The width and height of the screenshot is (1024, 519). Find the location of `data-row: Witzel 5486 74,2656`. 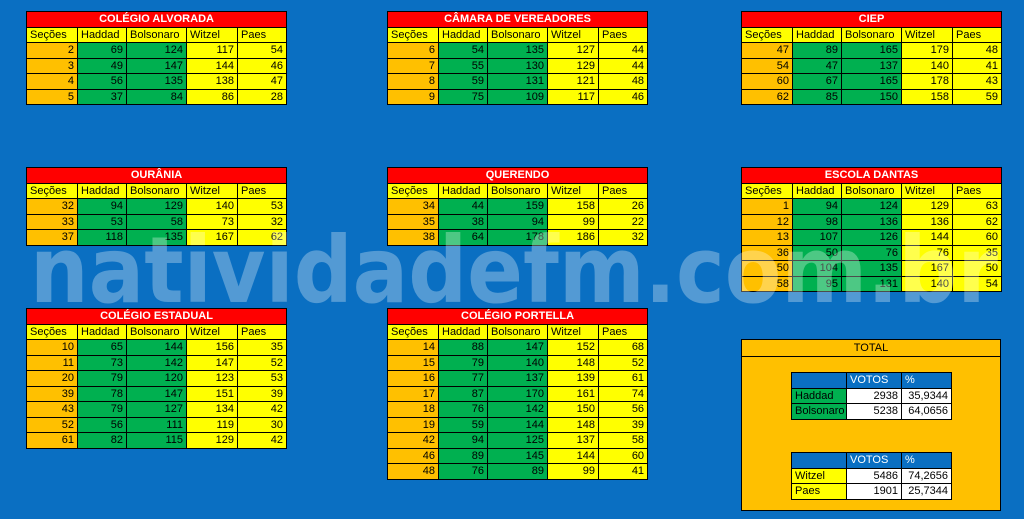

data-row: Witzel 5486 74,2656 is located at coordinates (871, 475).